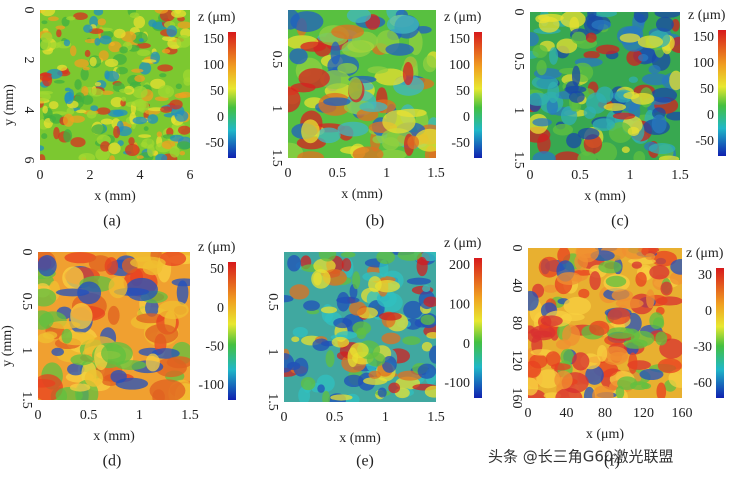  I want to click on colorbar-tick-label: 150, so click(213, 39).